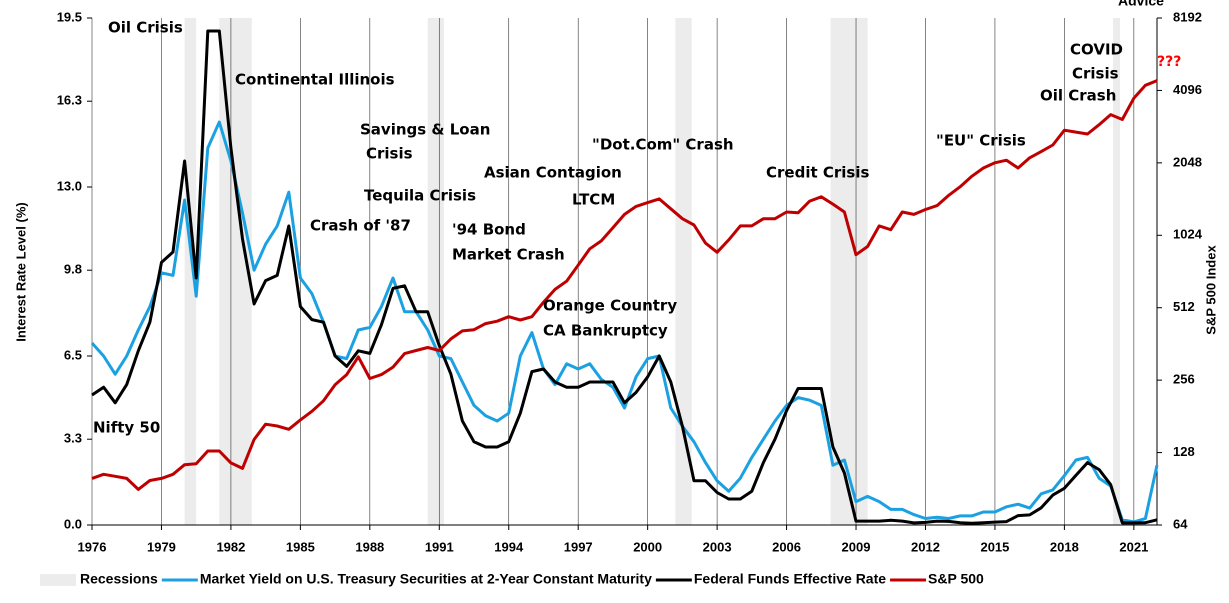  What do you see at coordinates (360, 226) in the screenshot?
I see `annotation: Crash of '87` at bounding box center [360, 226].